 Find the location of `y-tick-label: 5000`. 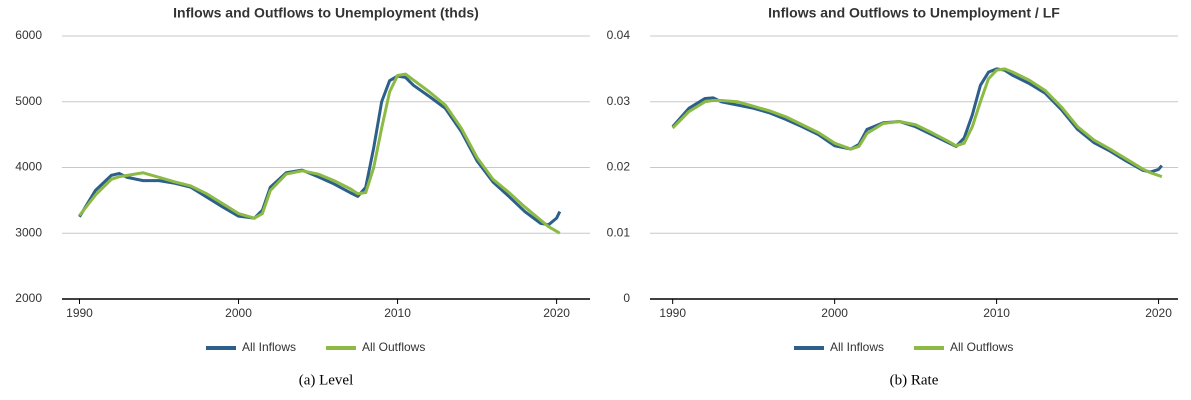

y-tick-label: 5000 is located at coordinates (28, 101).